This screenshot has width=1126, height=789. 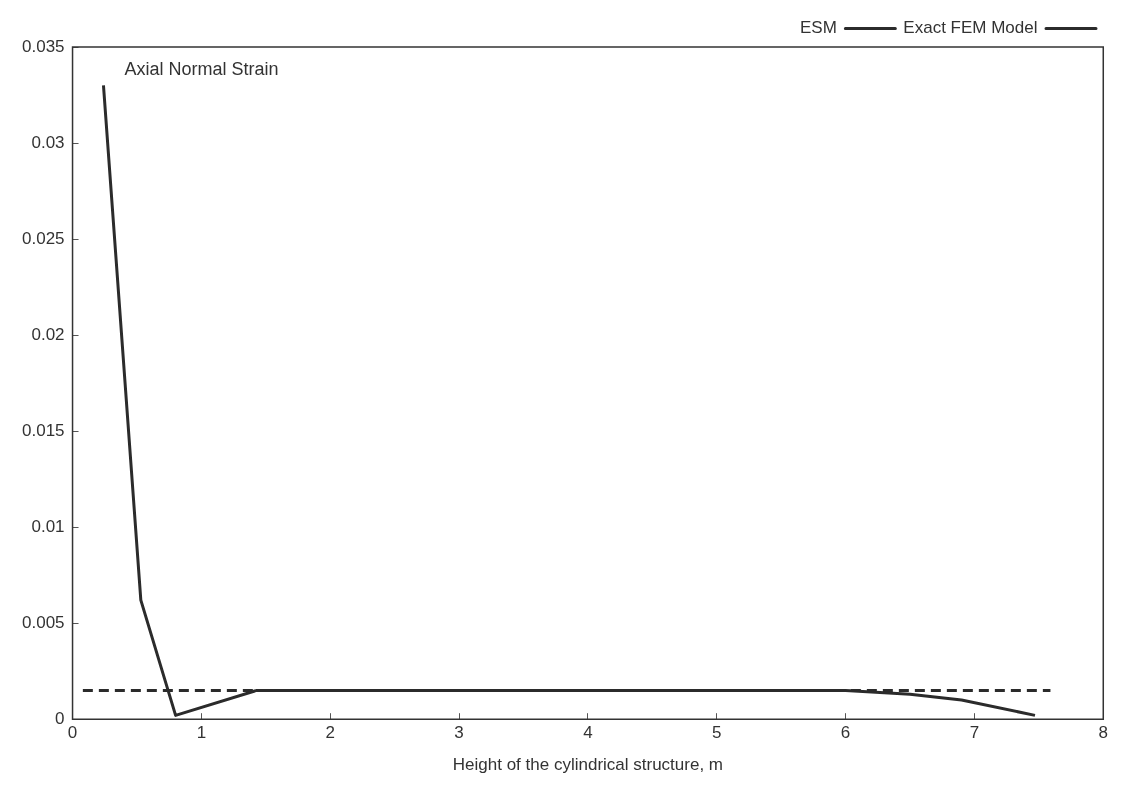 I want to click on x-tick-label: 2, so click(x=330, y=733).